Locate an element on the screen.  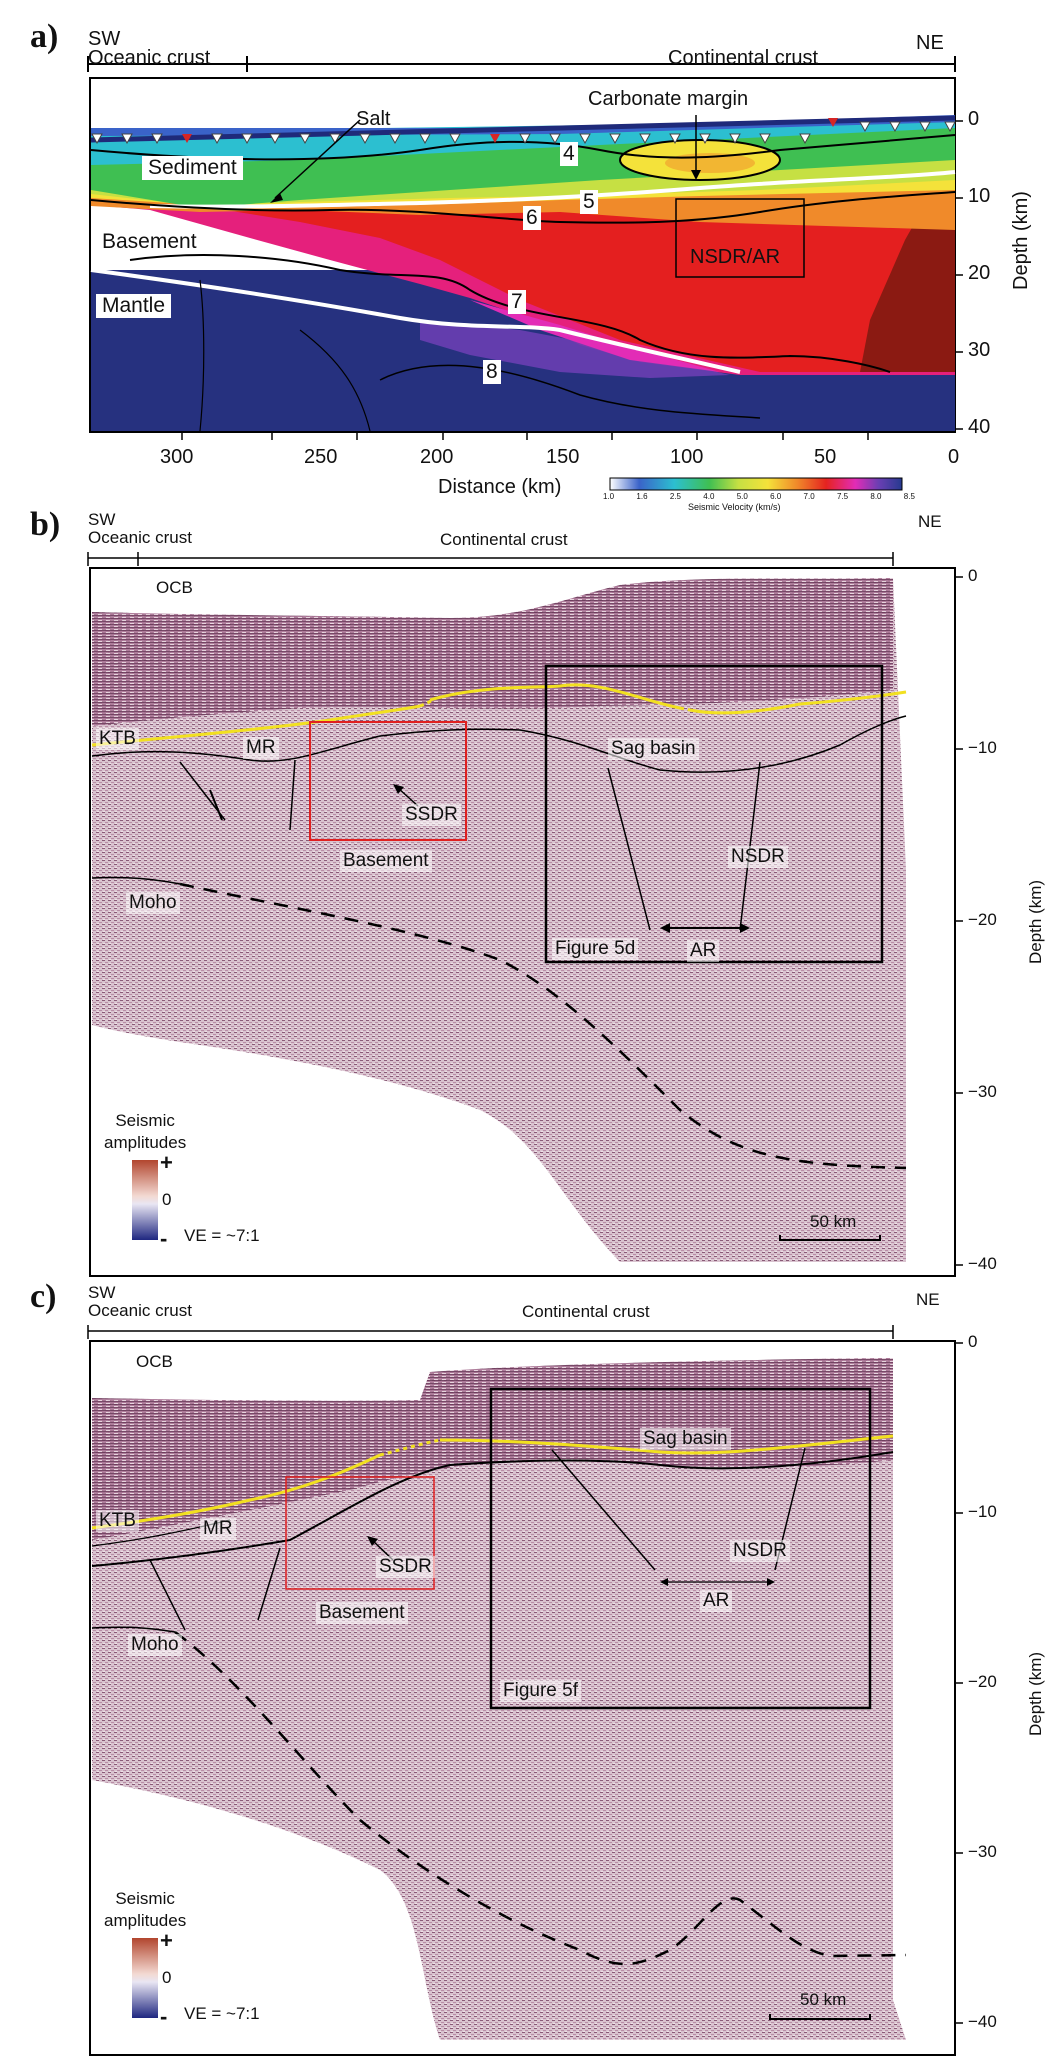
sediment-label: Sediment is located at coordinates (192, 168).